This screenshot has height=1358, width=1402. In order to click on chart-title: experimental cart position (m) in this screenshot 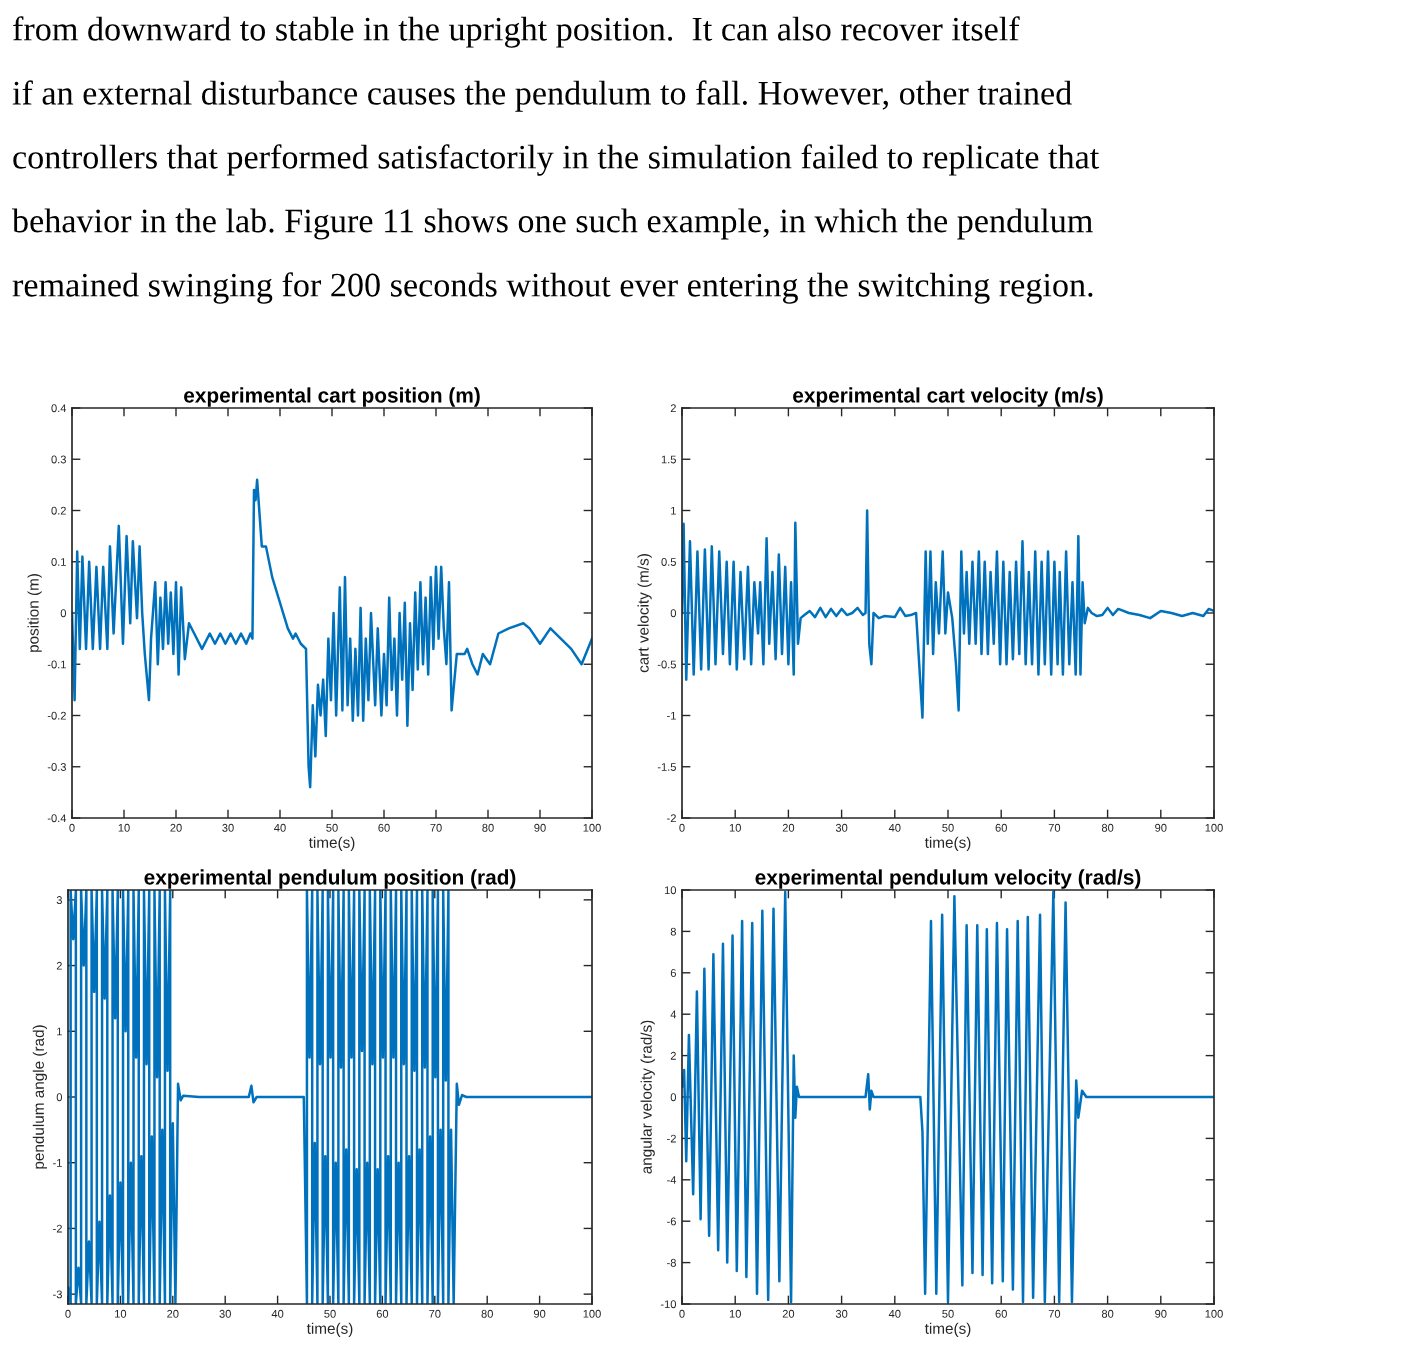, I will do `click(332, 397)`.